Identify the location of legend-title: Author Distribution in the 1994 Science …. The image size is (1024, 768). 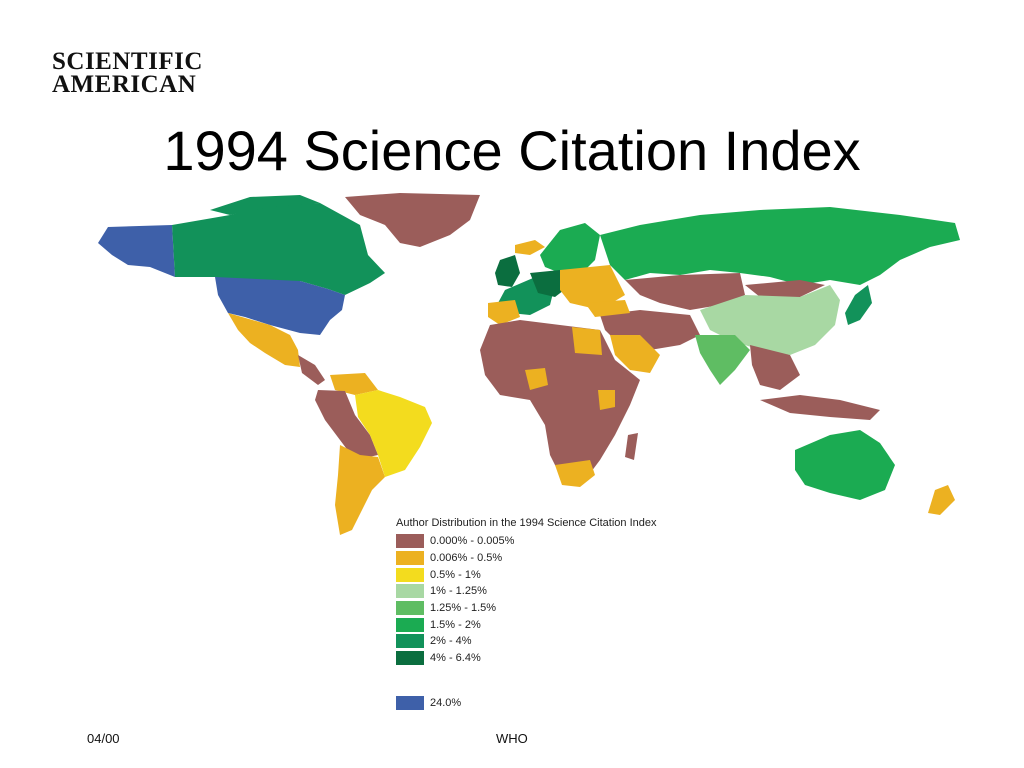
(526, 523).